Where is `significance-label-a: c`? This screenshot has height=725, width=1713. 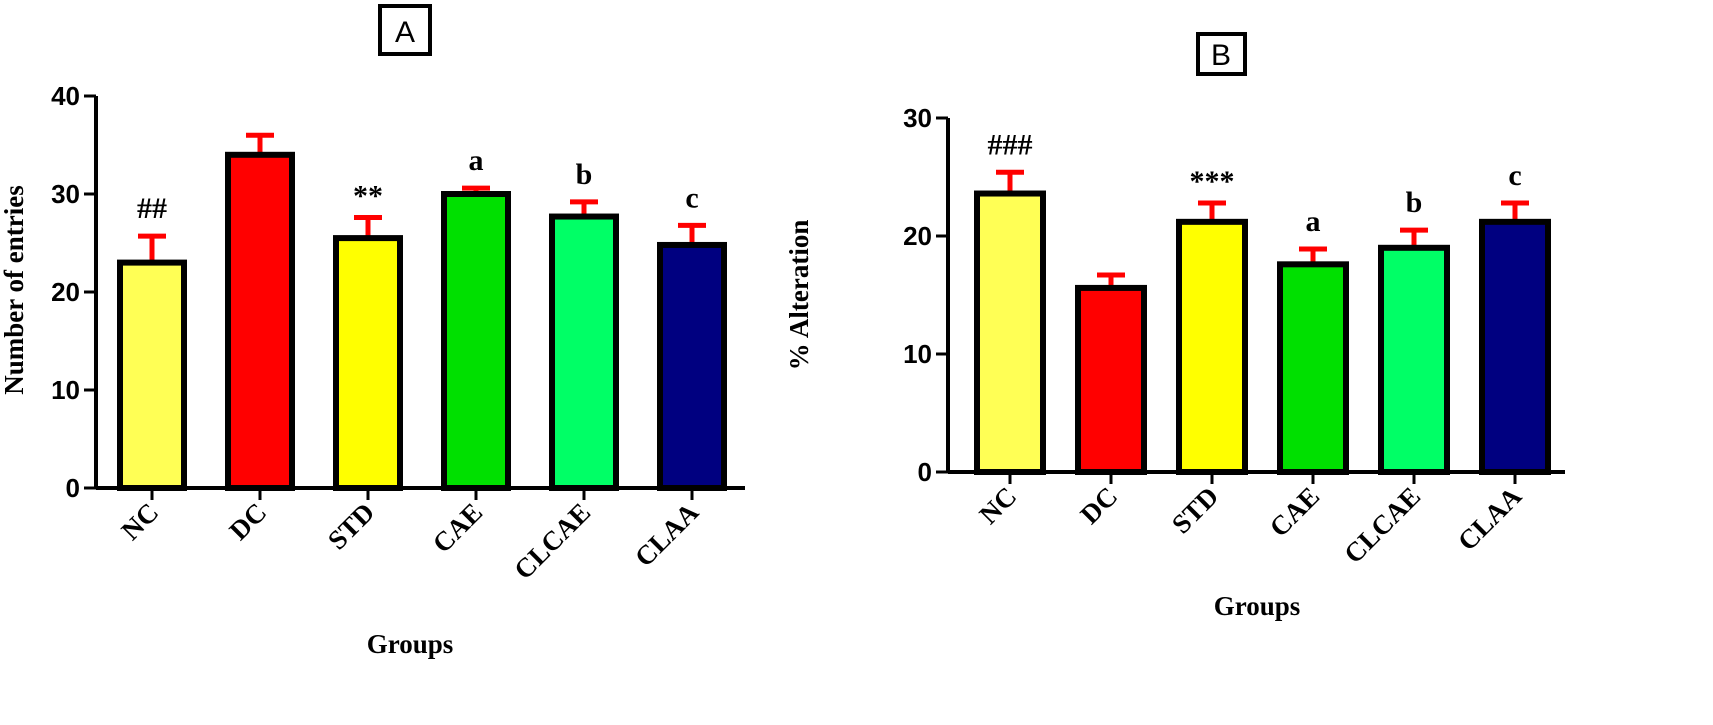 significance-label-a: c is located at coordinates (691, 197).